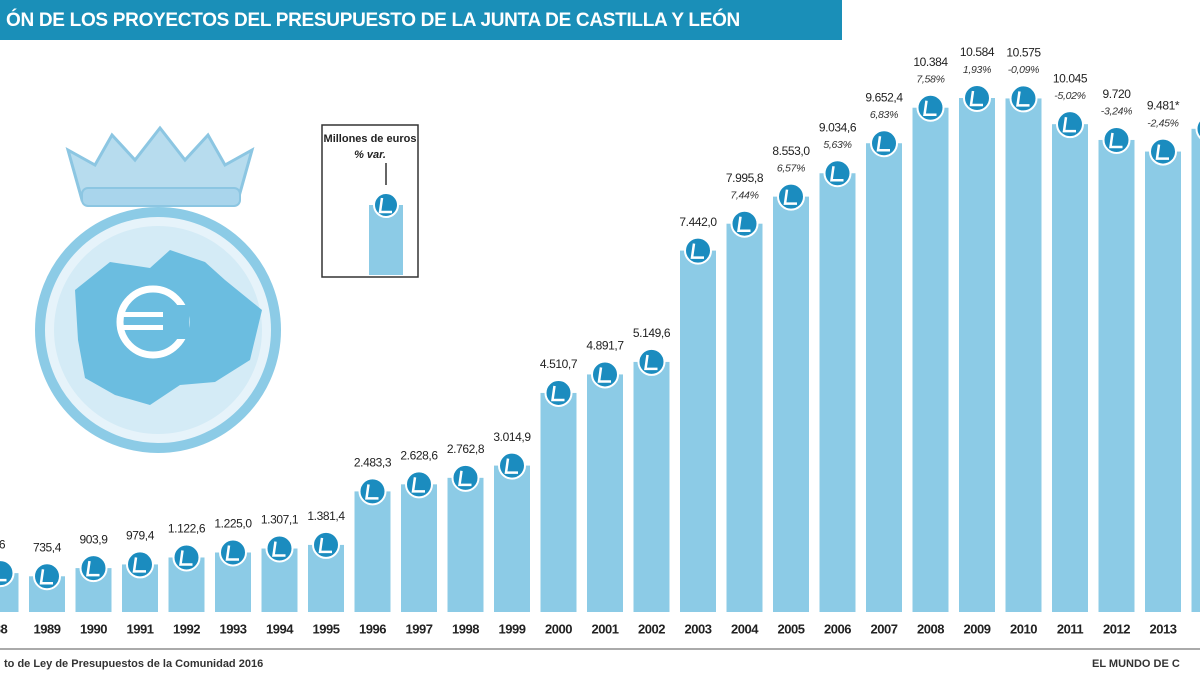 This screenshot has height=675, width=1200. I want to click on value-label: 4.510,7, so click(559, 364).